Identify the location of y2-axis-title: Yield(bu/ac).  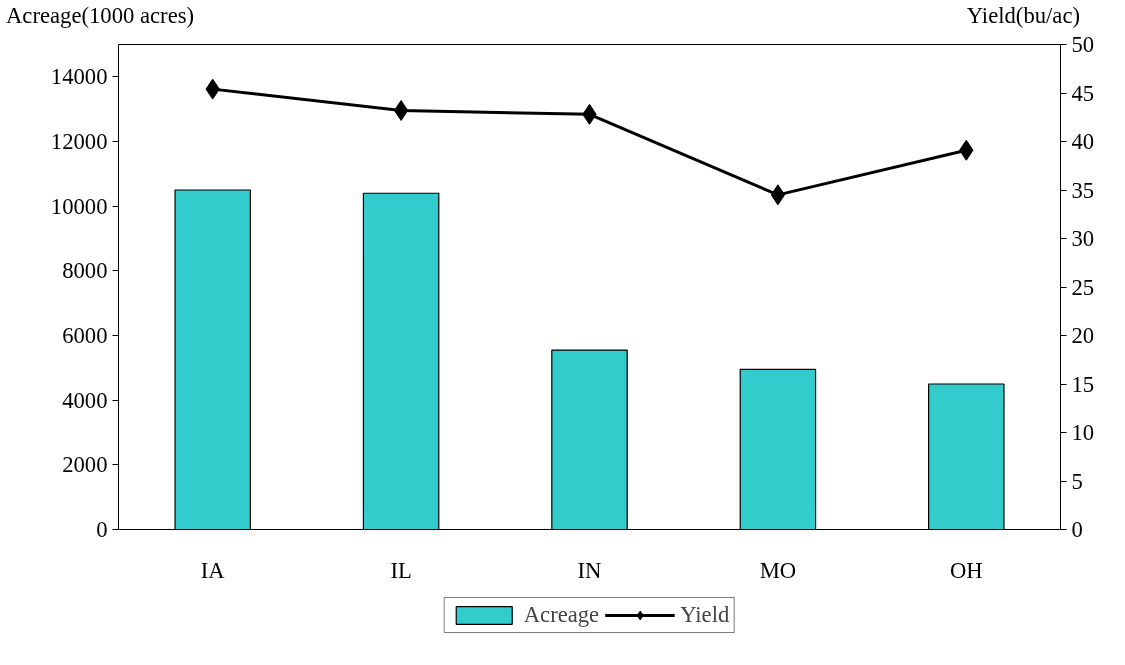
(1023, 16).